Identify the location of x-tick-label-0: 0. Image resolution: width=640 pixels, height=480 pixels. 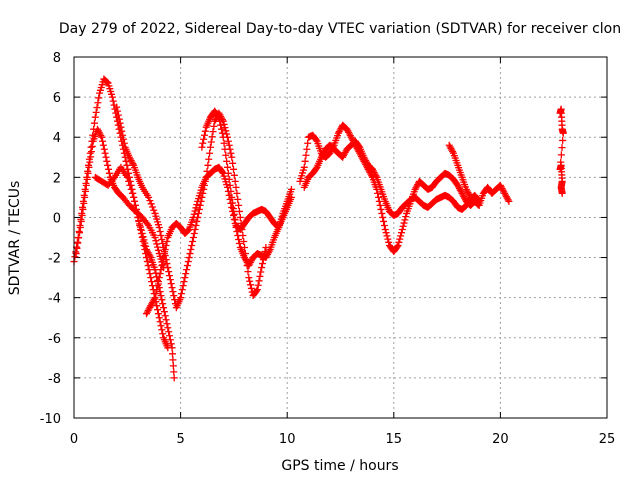
(74, 439).